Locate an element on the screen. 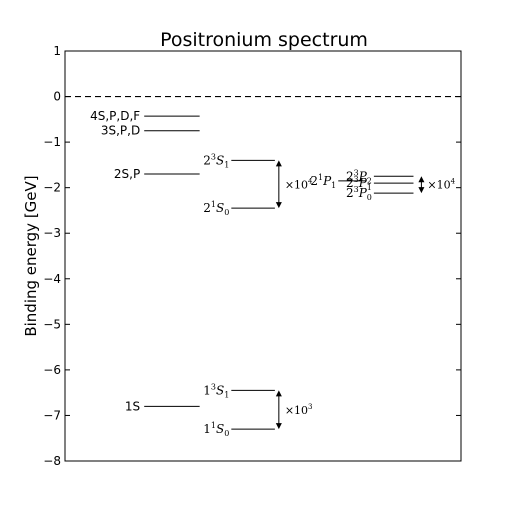  fine-structure-level-label: 21S0 is located at coordinates (216, 208).